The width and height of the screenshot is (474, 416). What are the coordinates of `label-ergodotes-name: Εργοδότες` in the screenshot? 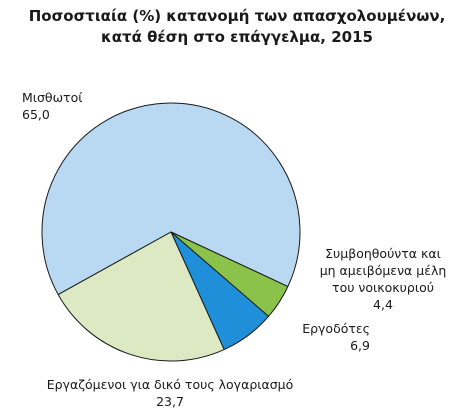 It's located at (336, 328).